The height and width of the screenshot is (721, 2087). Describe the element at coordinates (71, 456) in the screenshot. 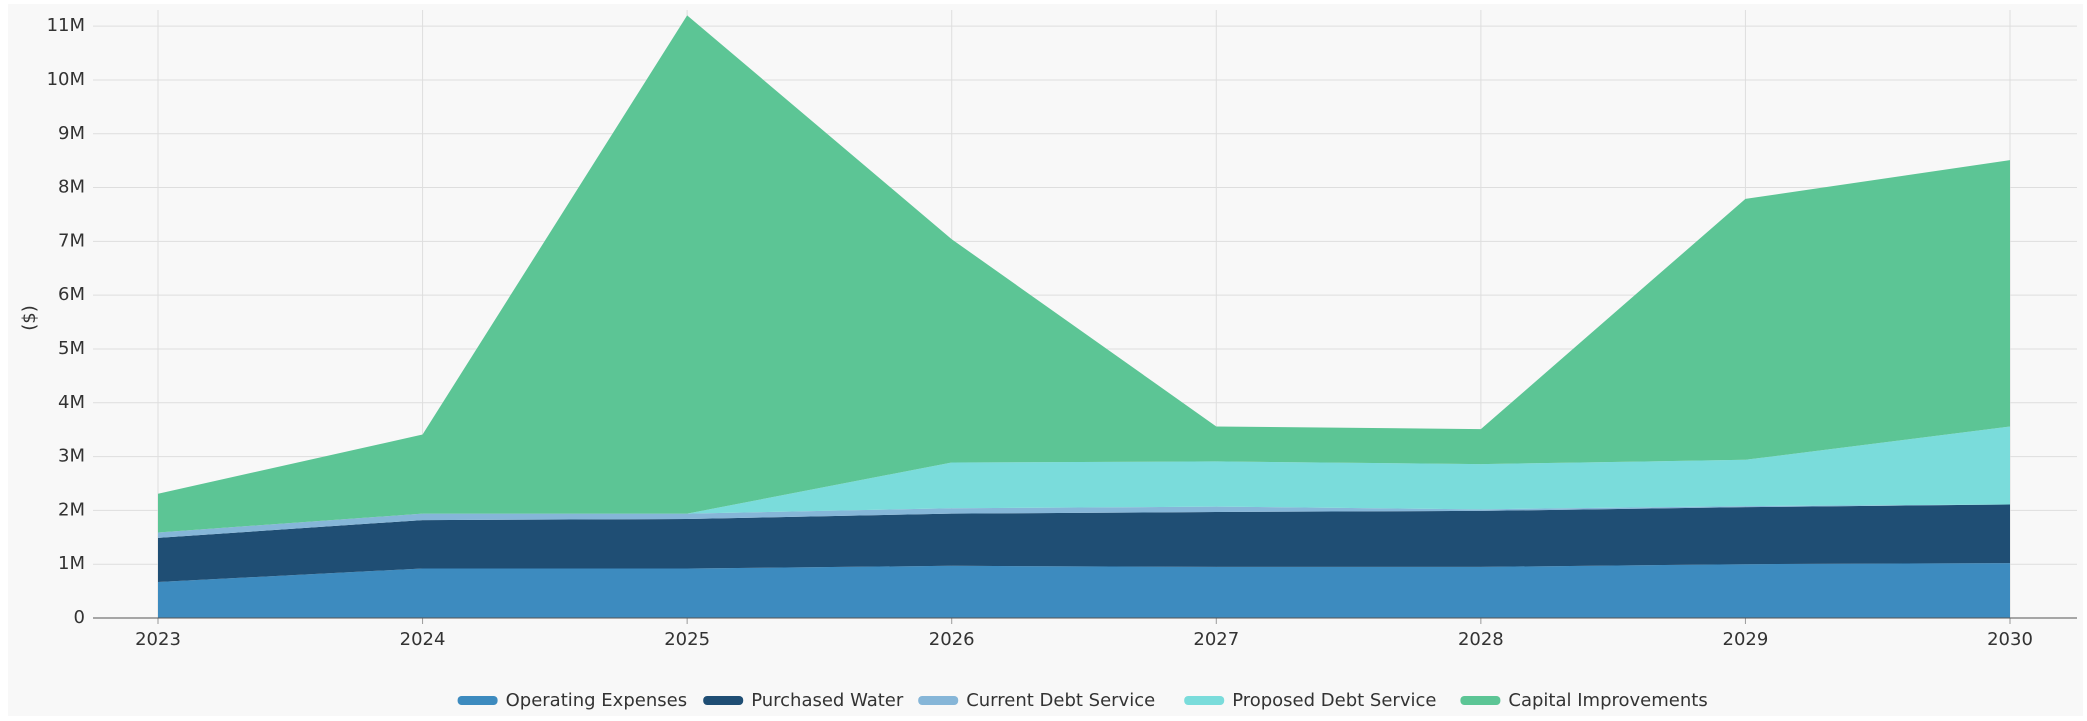

I see `y-tick-label: 3M` at that location.